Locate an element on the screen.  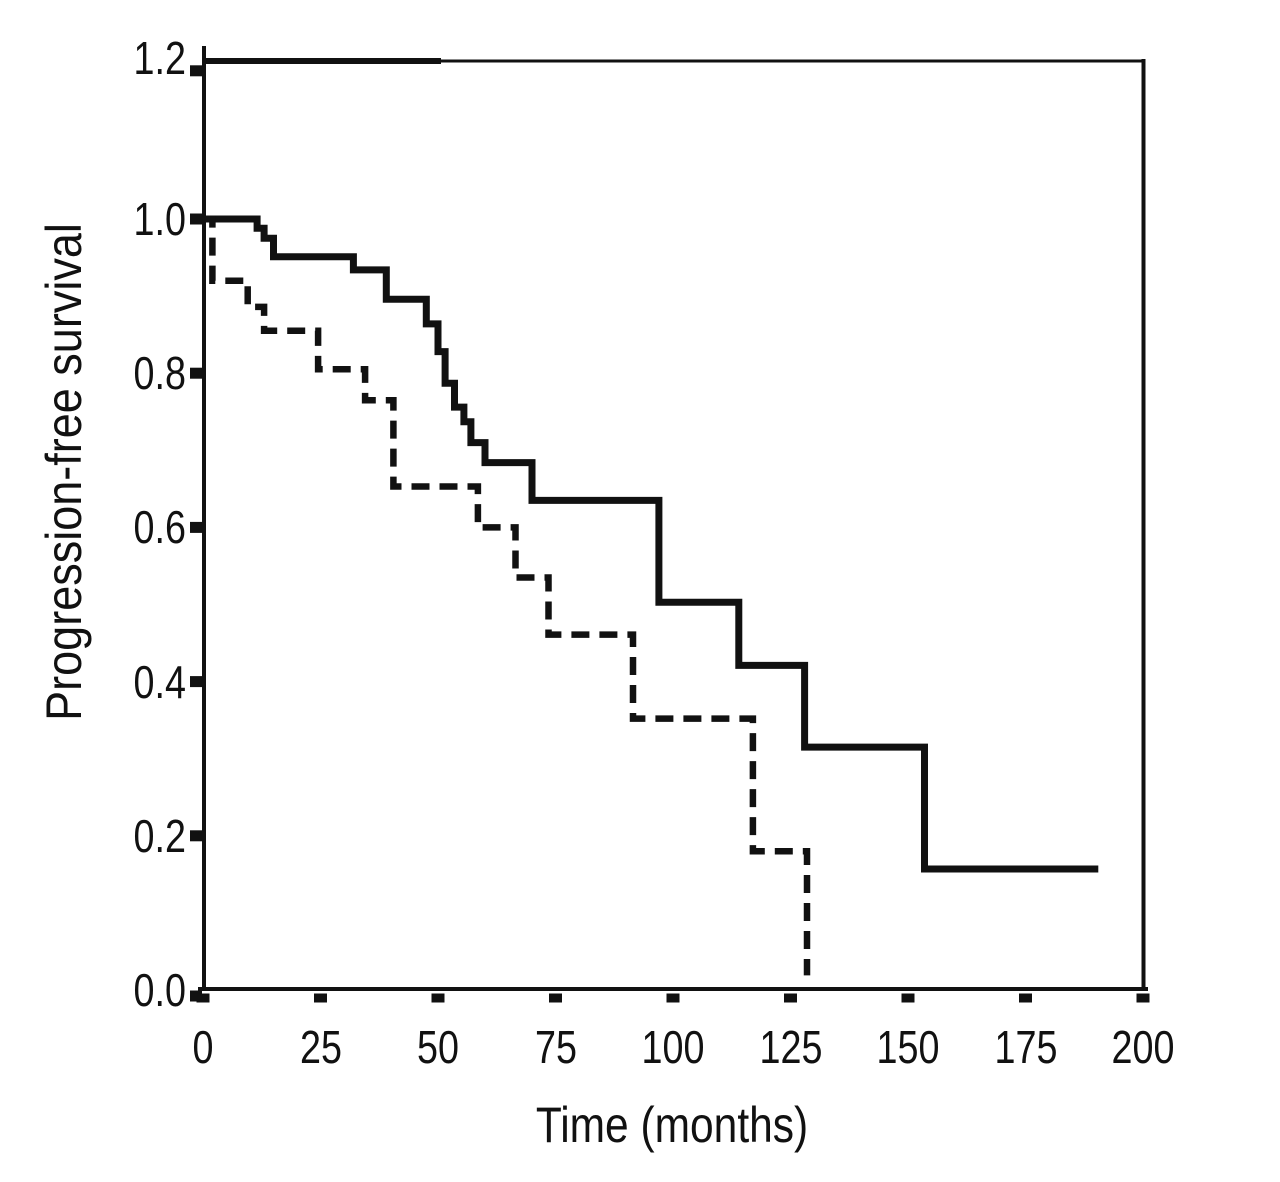
y-tick-label: 1.2 is located at coordinates (159, 57).